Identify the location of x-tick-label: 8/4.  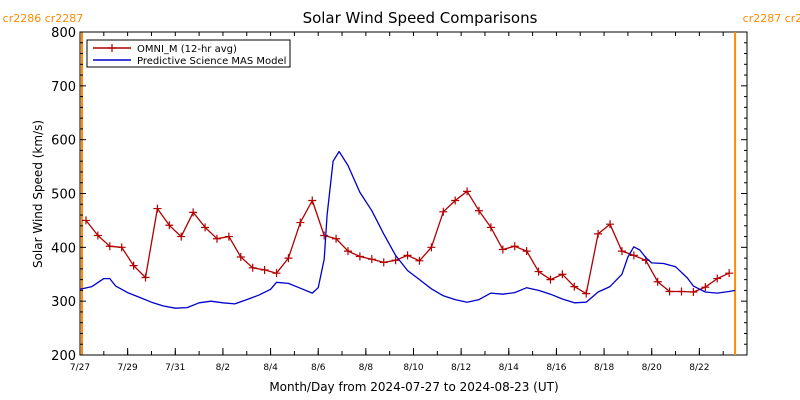
(270, 368).